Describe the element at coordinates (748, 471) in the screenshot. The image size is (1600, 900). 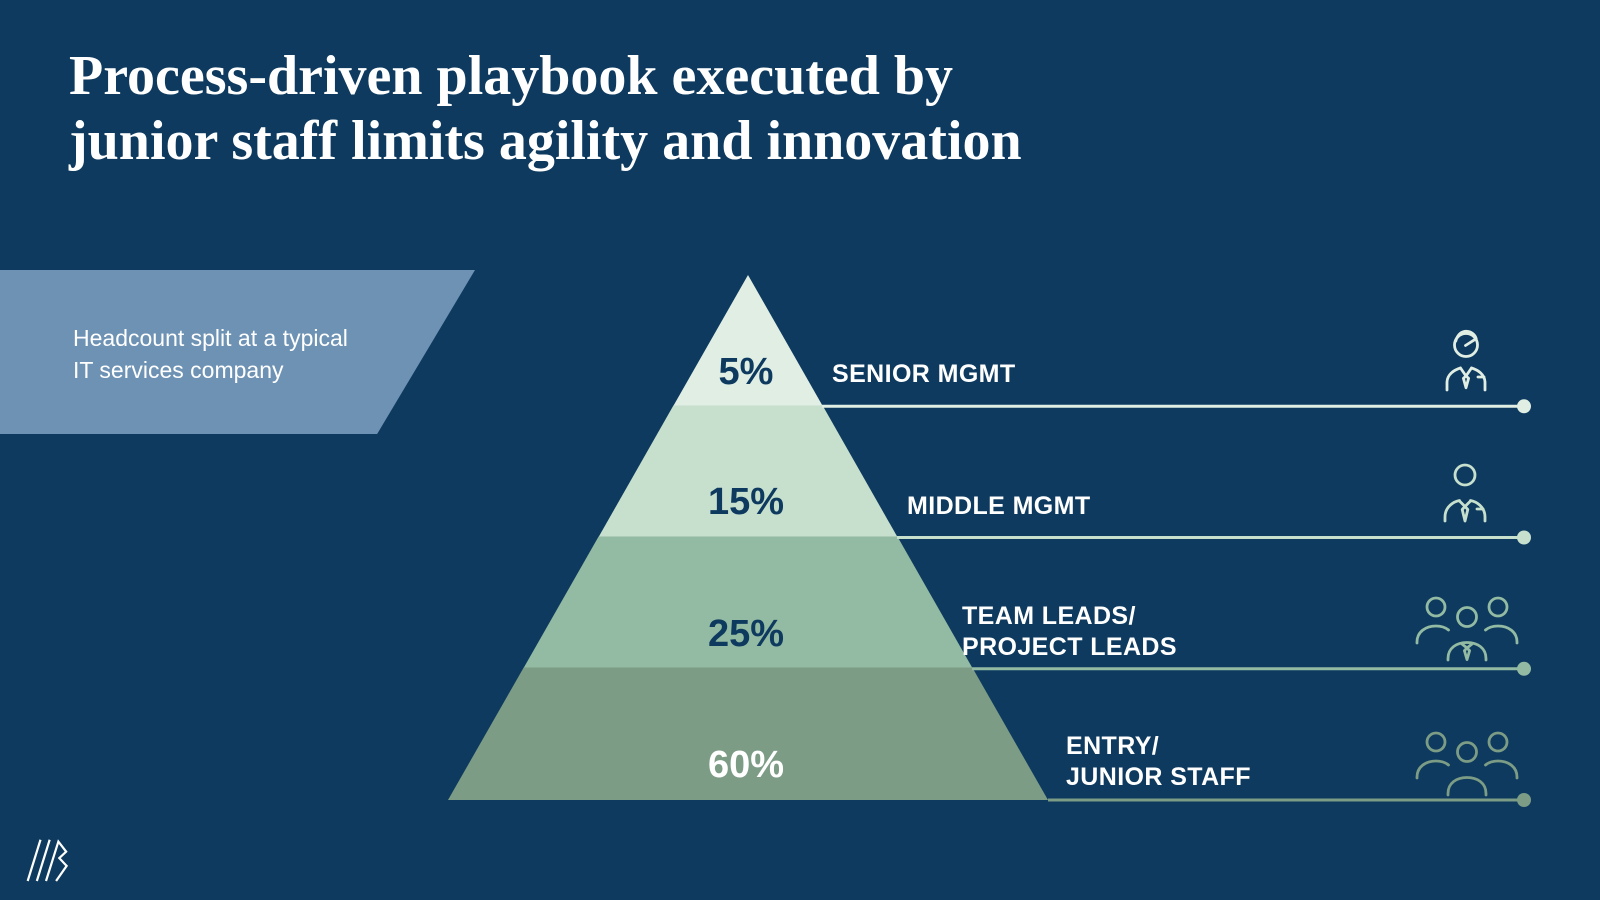
I see `pyramid-tier-middle` at that location.